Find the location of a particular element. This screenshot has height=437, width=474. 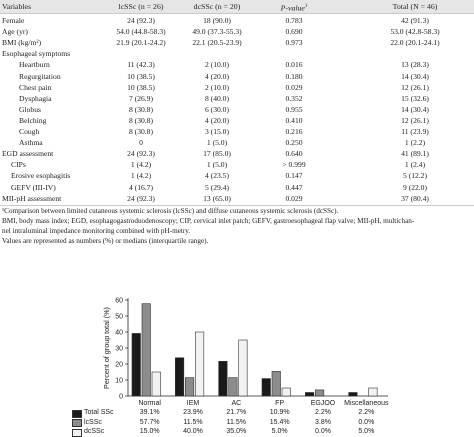

table-row: Heartburn 11 (42.3) 2 (10.0) 0.016 13 (28.3) is located at coordinates (237, 64).